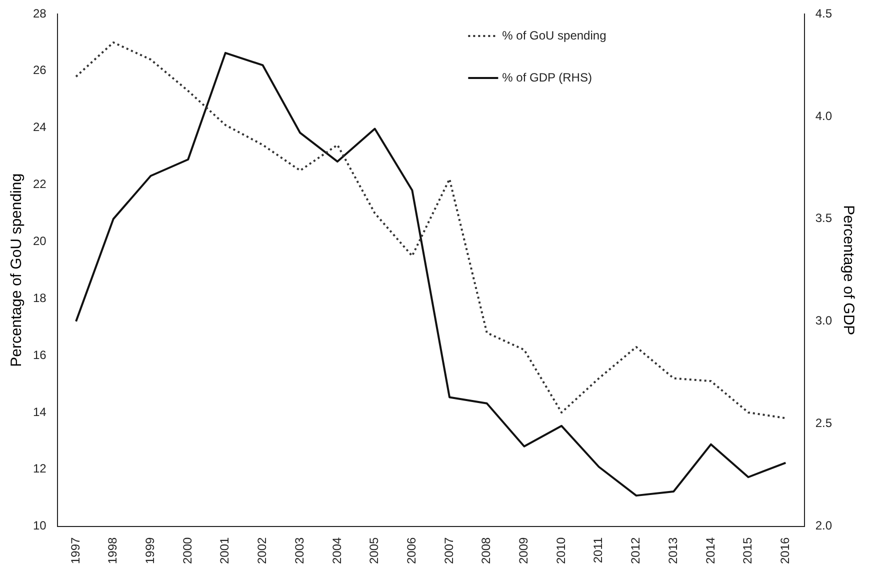 This screenshot has width=871, height=571. What do you see at coordinates (848, 270) in the screenshot?
I see `y2-axis-title: Percentage of GDP` at bounding box center [848, 270].